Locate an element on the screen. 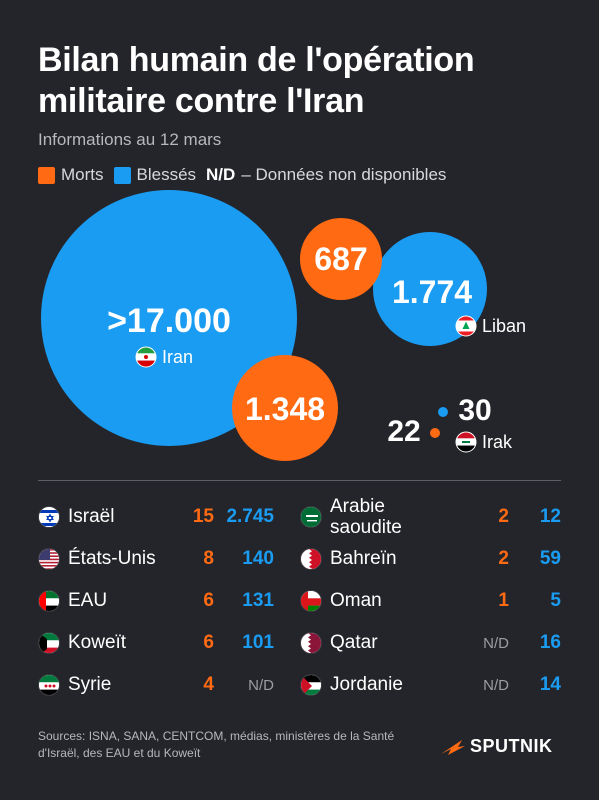  bubble-dead-iran is located at coordinates (285, 408).